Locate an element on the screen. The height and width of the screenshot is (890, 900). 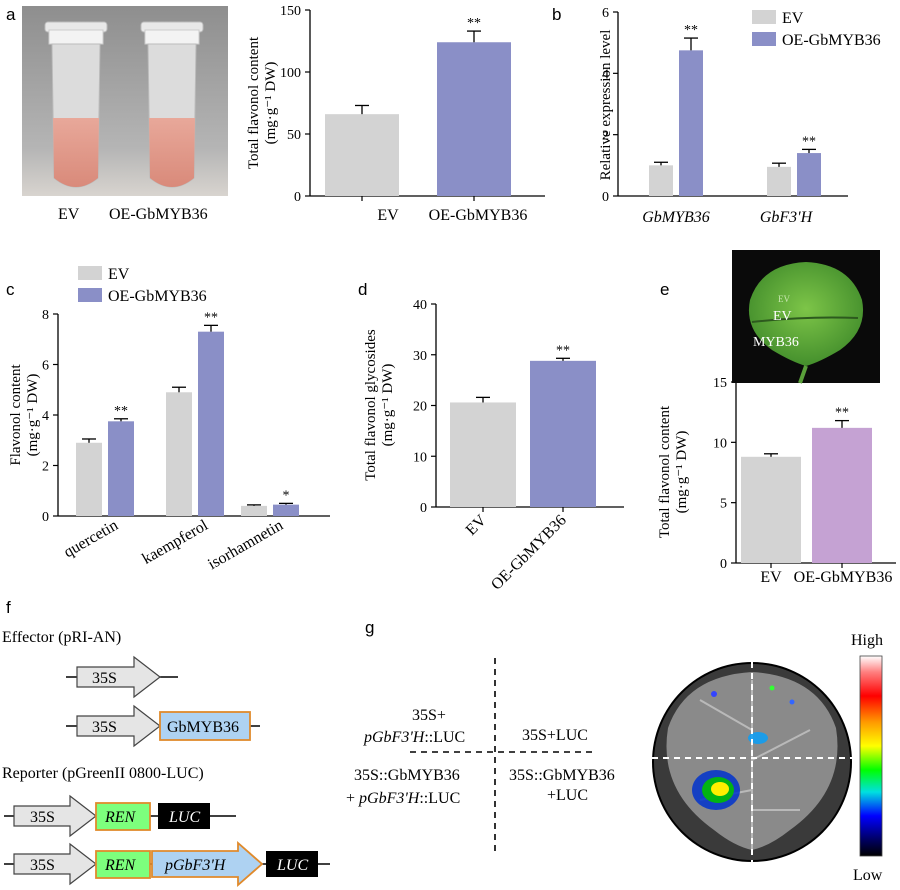
y-axis-title: Total flavonol glycosides is located at coordinates (371, 405).